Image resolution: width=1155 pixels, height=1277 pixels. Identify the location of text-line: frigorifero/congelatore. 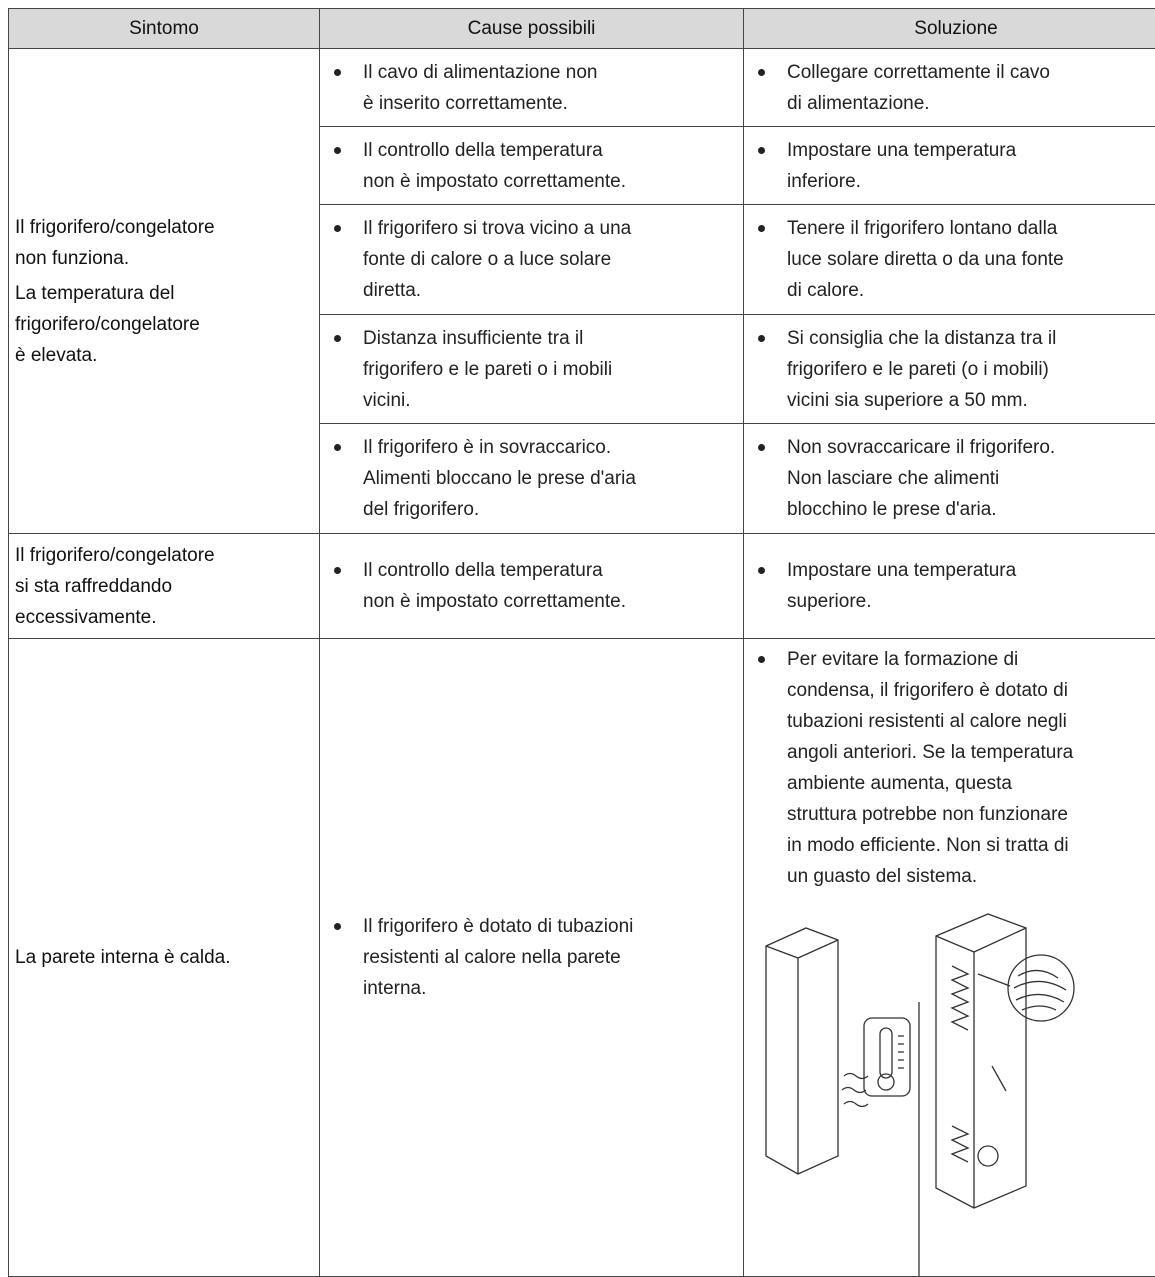
(167, 324).